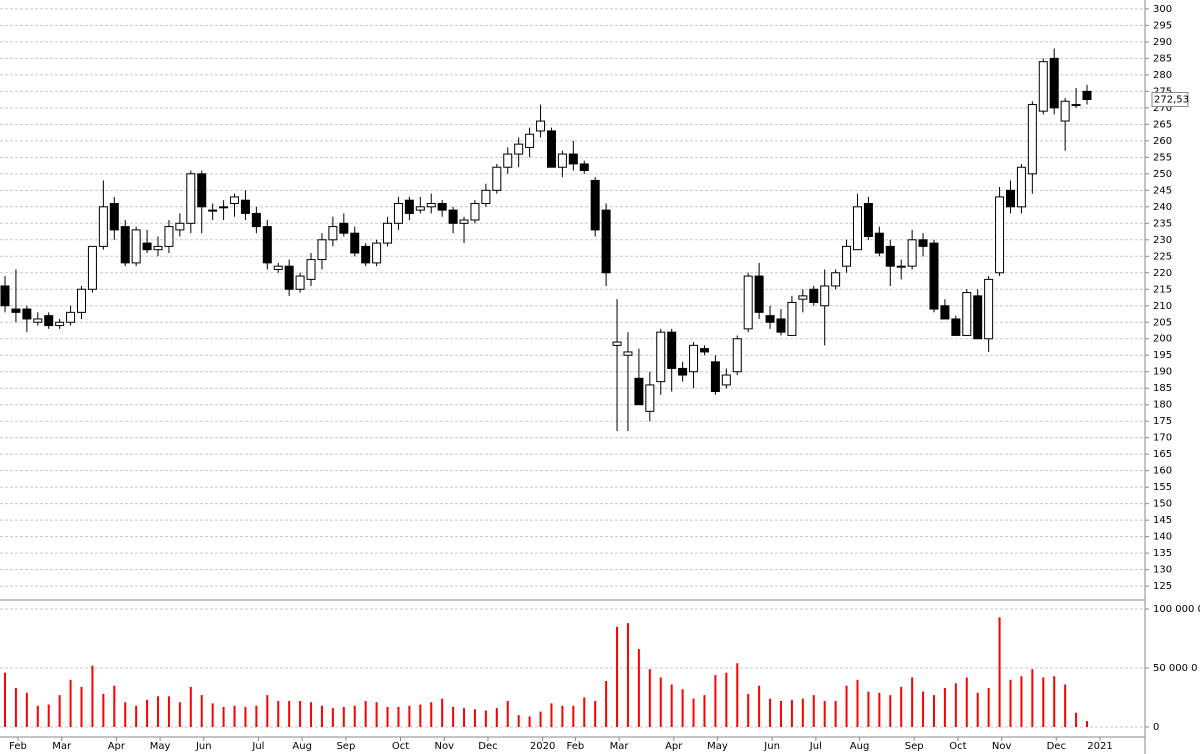 This screenshot has width=1200, height=754. Describe the element at coordinates (117, 746) in the screenshot. I see `x-tick-label: Apr` at that location.